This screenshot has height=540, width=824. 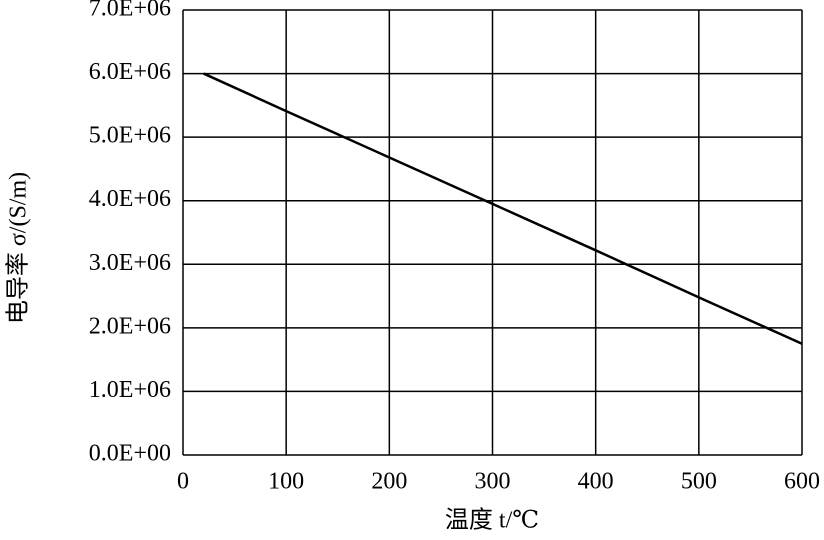 What do you see at coordinates (389, 482) in the screenshot?
I see `x-tick-label: 200` at bounding box center [389, 482].